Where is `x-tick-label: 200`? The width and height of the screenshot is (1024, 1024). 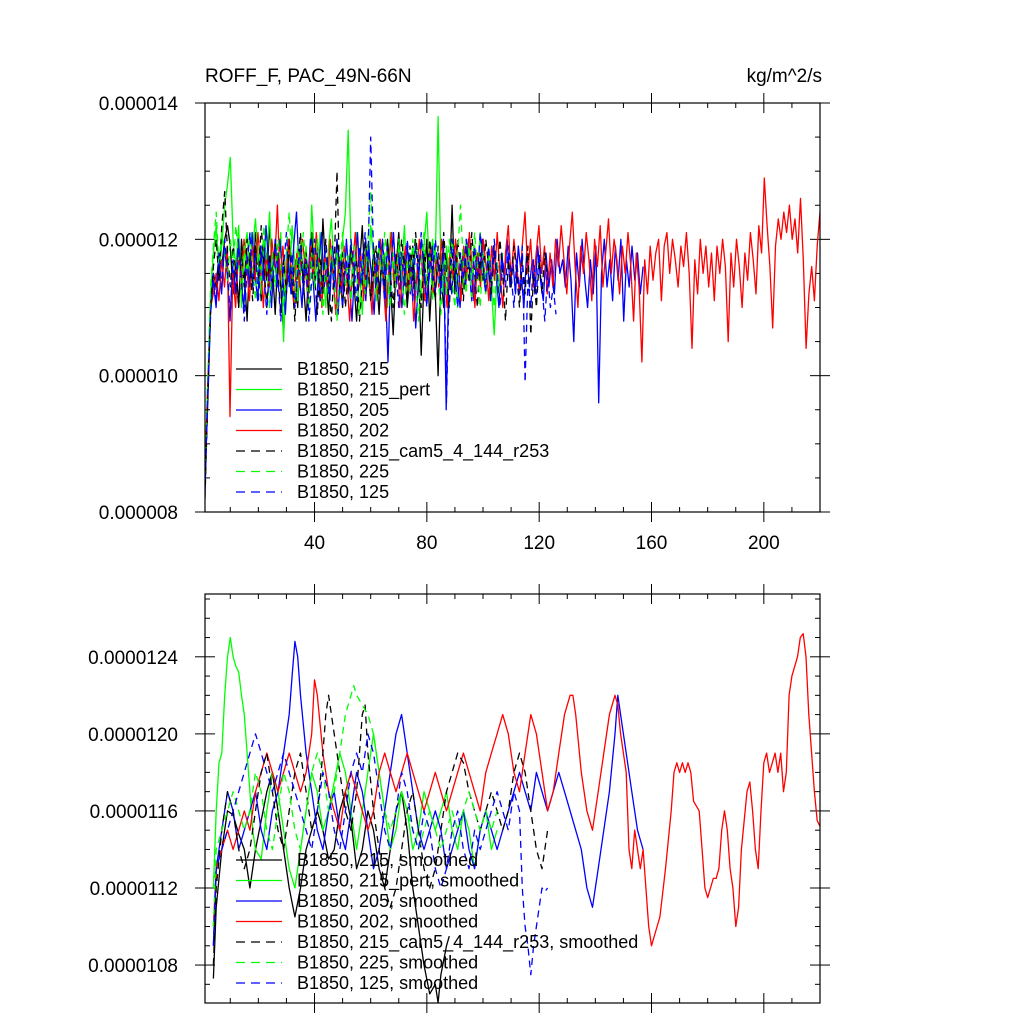
x-tick-label: 200 is located at coordinates (764, 543).